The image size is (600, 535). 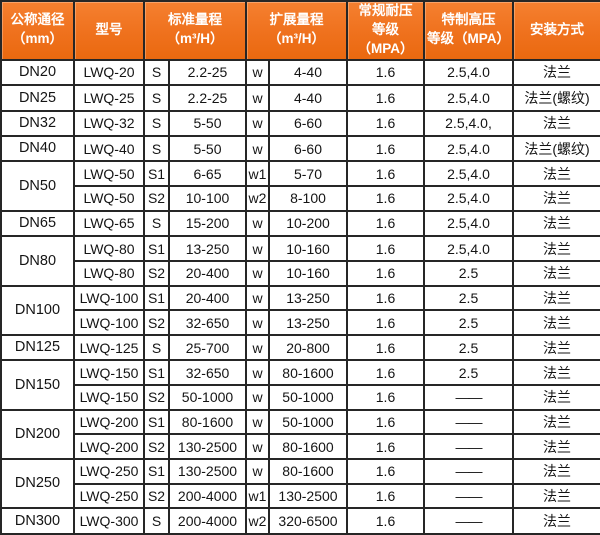 What do you see at coordinates (207, 223) in the screenshot?
I see `std-range-cell: 15-200` at bounding box center [207, 223].